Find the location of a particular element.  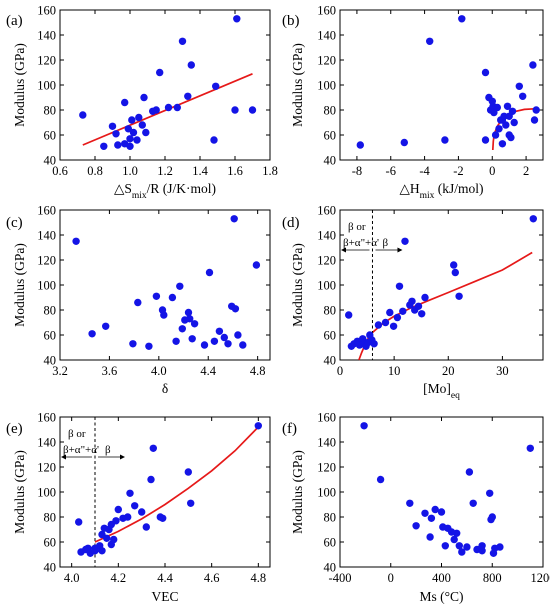

y-tick-label: 80 is located at coordinates (330, 518).